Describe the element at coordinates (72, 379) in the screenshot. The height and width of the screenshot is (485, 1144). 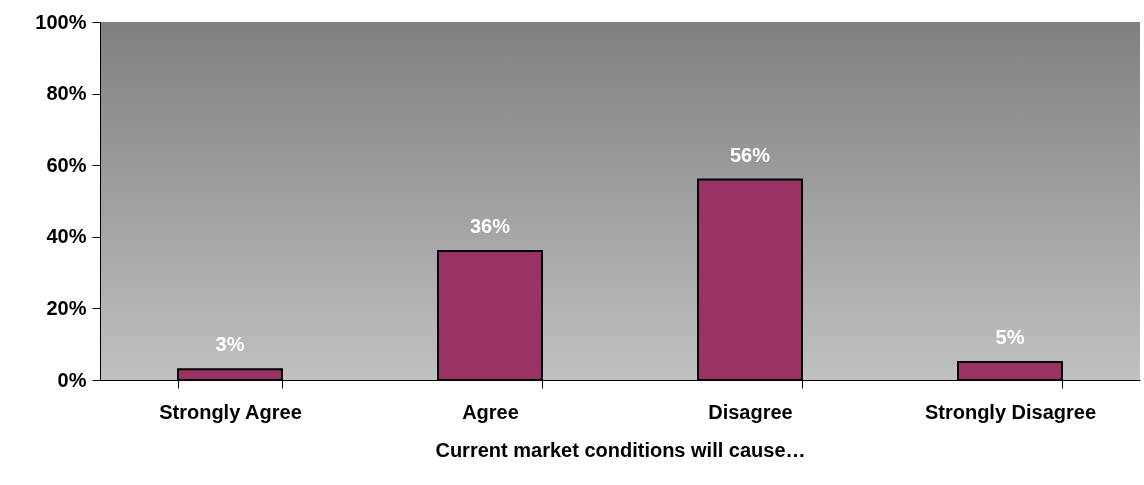
I see `y-tick-label: 0%` at that location.